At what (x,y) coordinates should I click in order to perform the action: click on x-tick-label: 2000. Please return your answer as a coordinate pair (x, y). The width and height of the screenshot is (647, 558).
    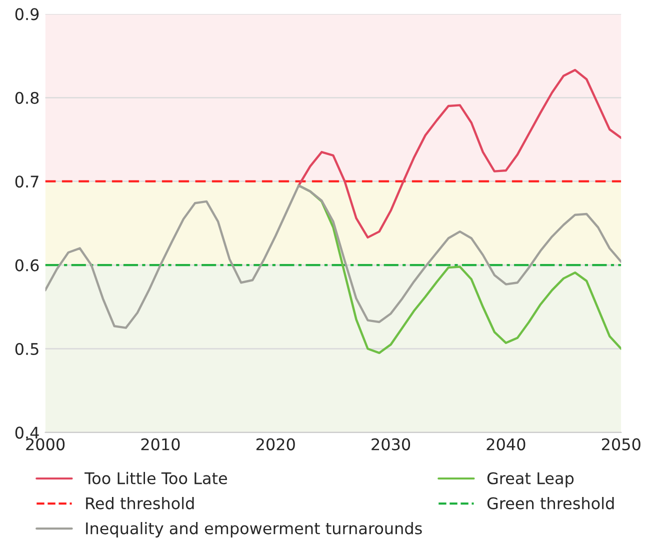
    Looking at the image, I should click on (45, 444).